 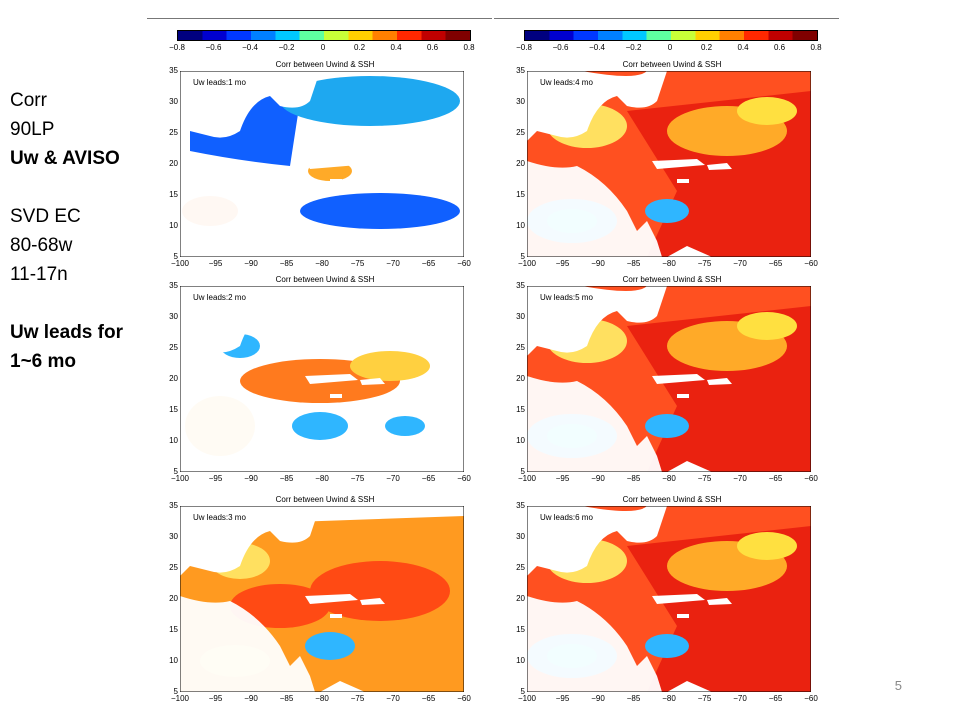 I want to click on colorbar-tick-label: 0.6, so click(x=779, y=47).